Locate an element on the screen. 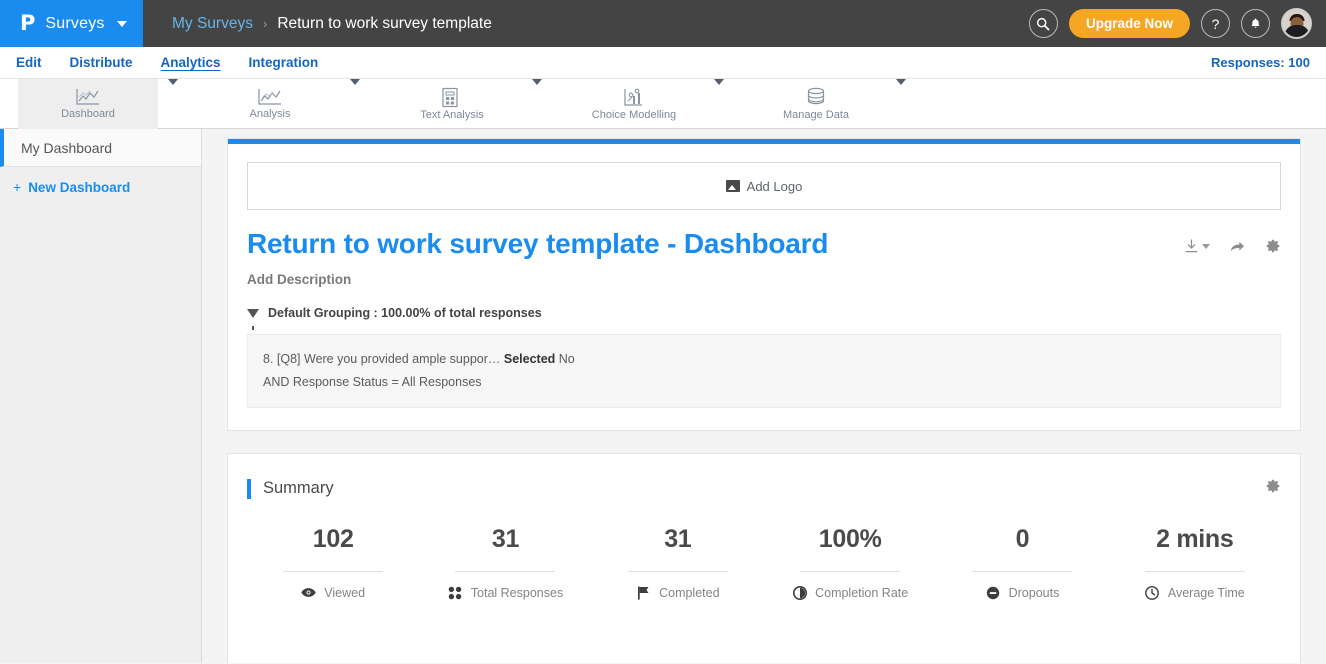  database-icon is located at coordinates (816, 97).